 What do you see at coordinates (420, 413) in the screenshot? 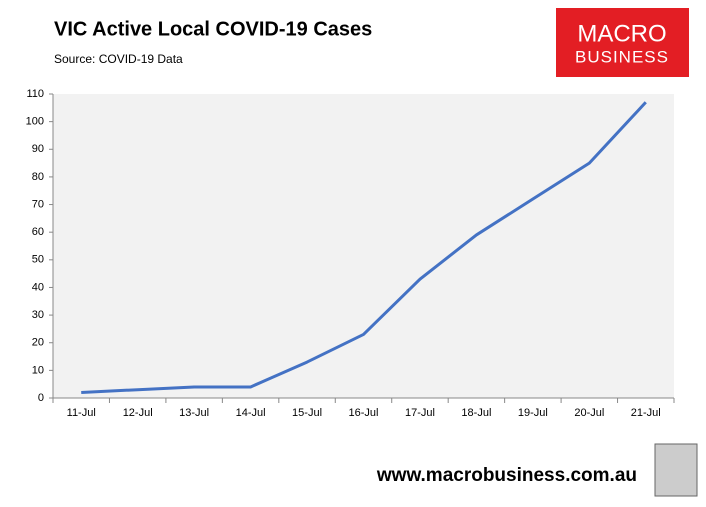
I see `x-tick-label: 17-Jul` at bounding box center [420, 413].